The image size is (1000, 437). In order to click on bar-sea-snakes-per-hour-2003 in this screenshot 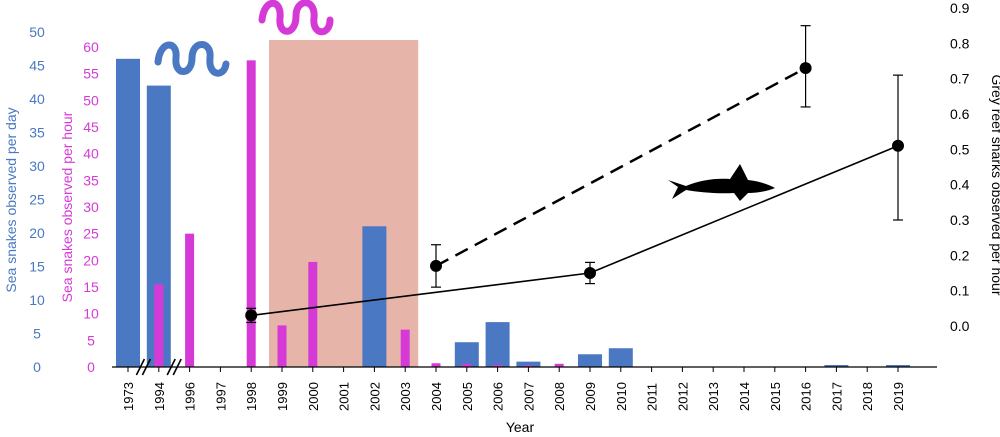, I will do `click(405, 348)`.